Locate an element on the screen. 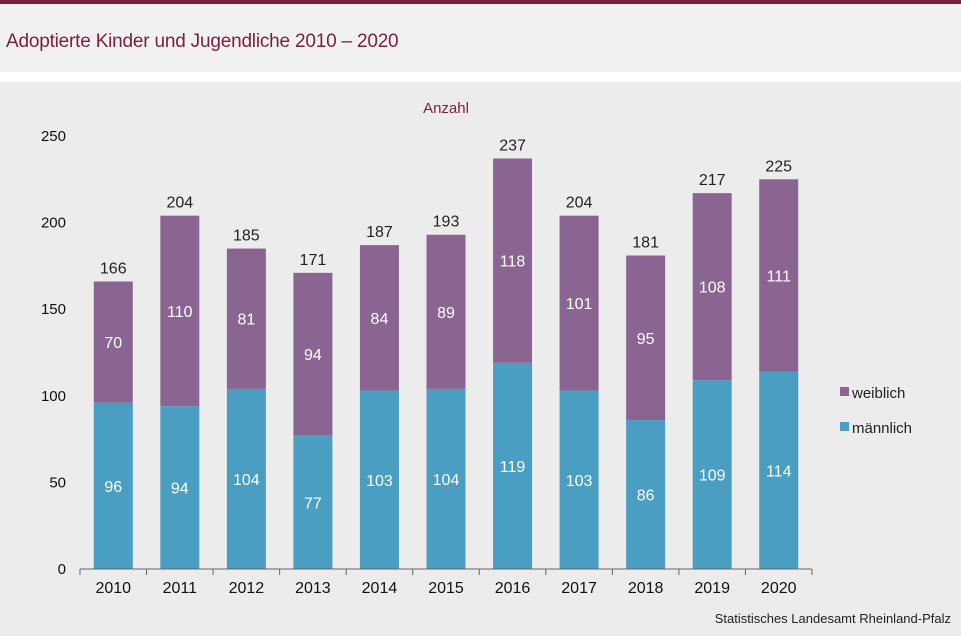 This screenshot has width=961, height=636. data-label-maennlich: 77 is located at coordinates (313, 503).